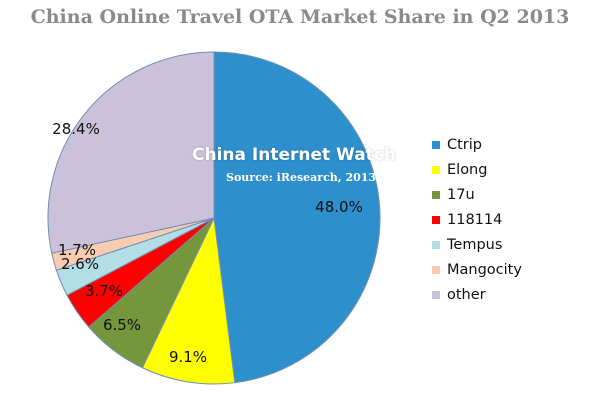 The height and width of the screenshot is (400, 600). What do you see at coordinates (477, 194) in the screenshot?
I see `legend-item-17u: 17u` at bounding box center [477, 194].